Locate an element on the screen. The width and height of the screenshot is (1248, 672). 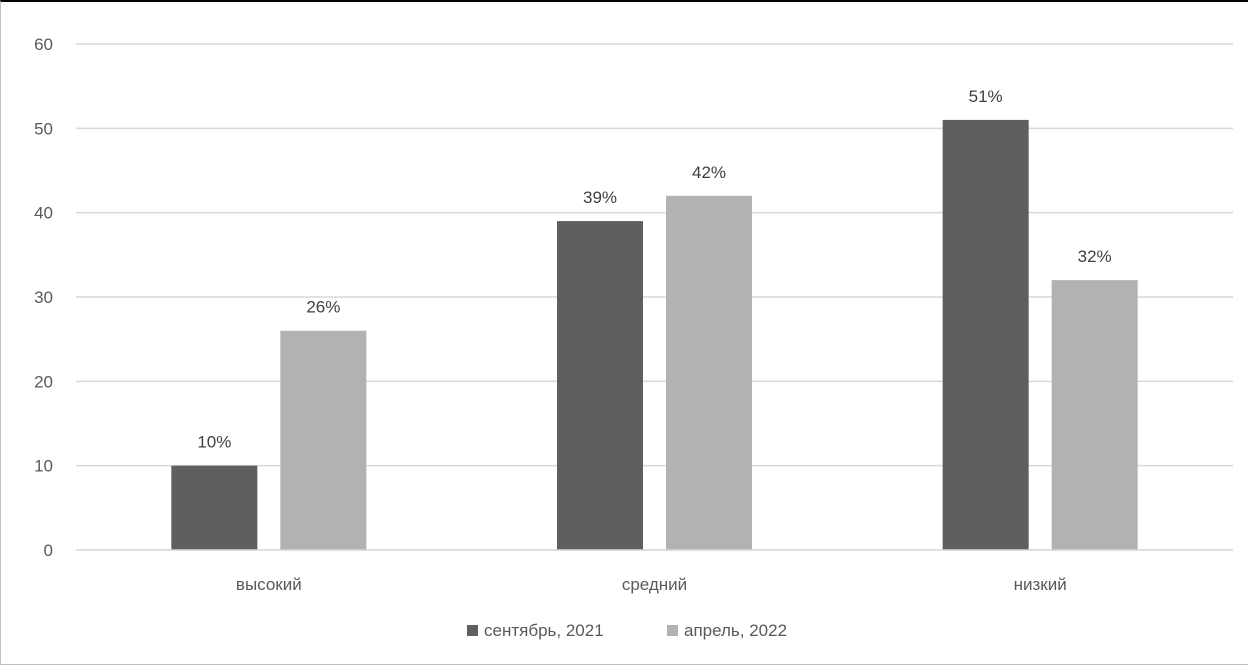
y-axis: 0 10 20 30 40 50 60 is located at coordinates (43, 297).